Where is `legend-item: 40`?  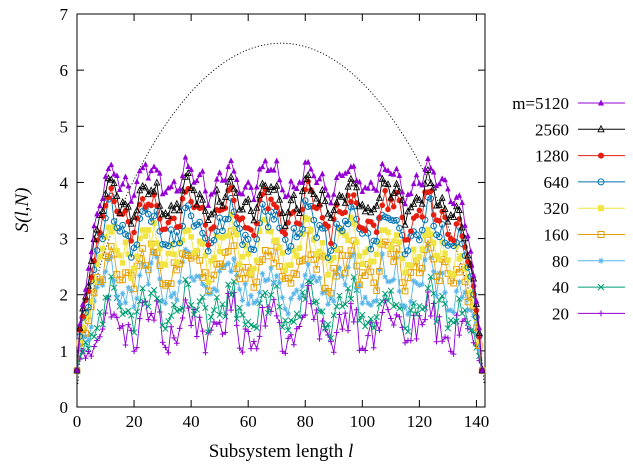
legend-item: 40 is located at coordinates (588, 287).